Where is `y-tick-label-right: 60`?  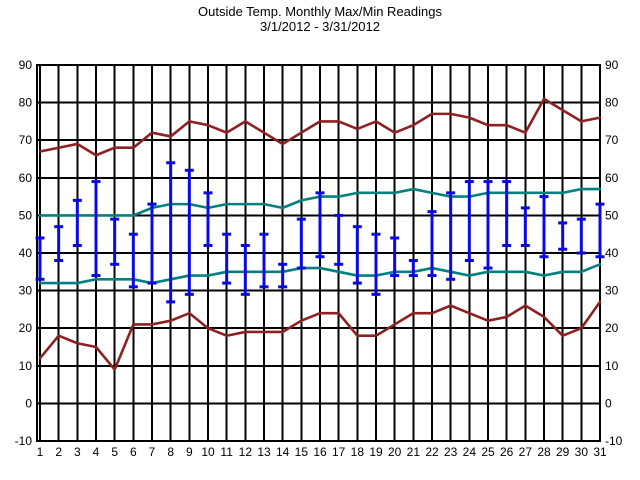 y-tick-label-right: 60 is located at coordinates (612, 178).